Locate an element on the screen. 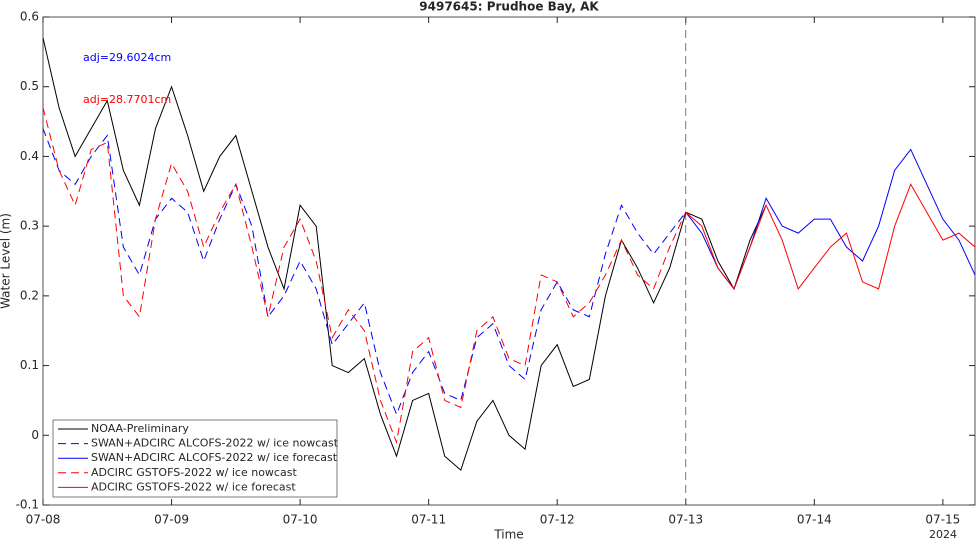  annotation: adj=29.6024cm is located at coordinates (127, 57).